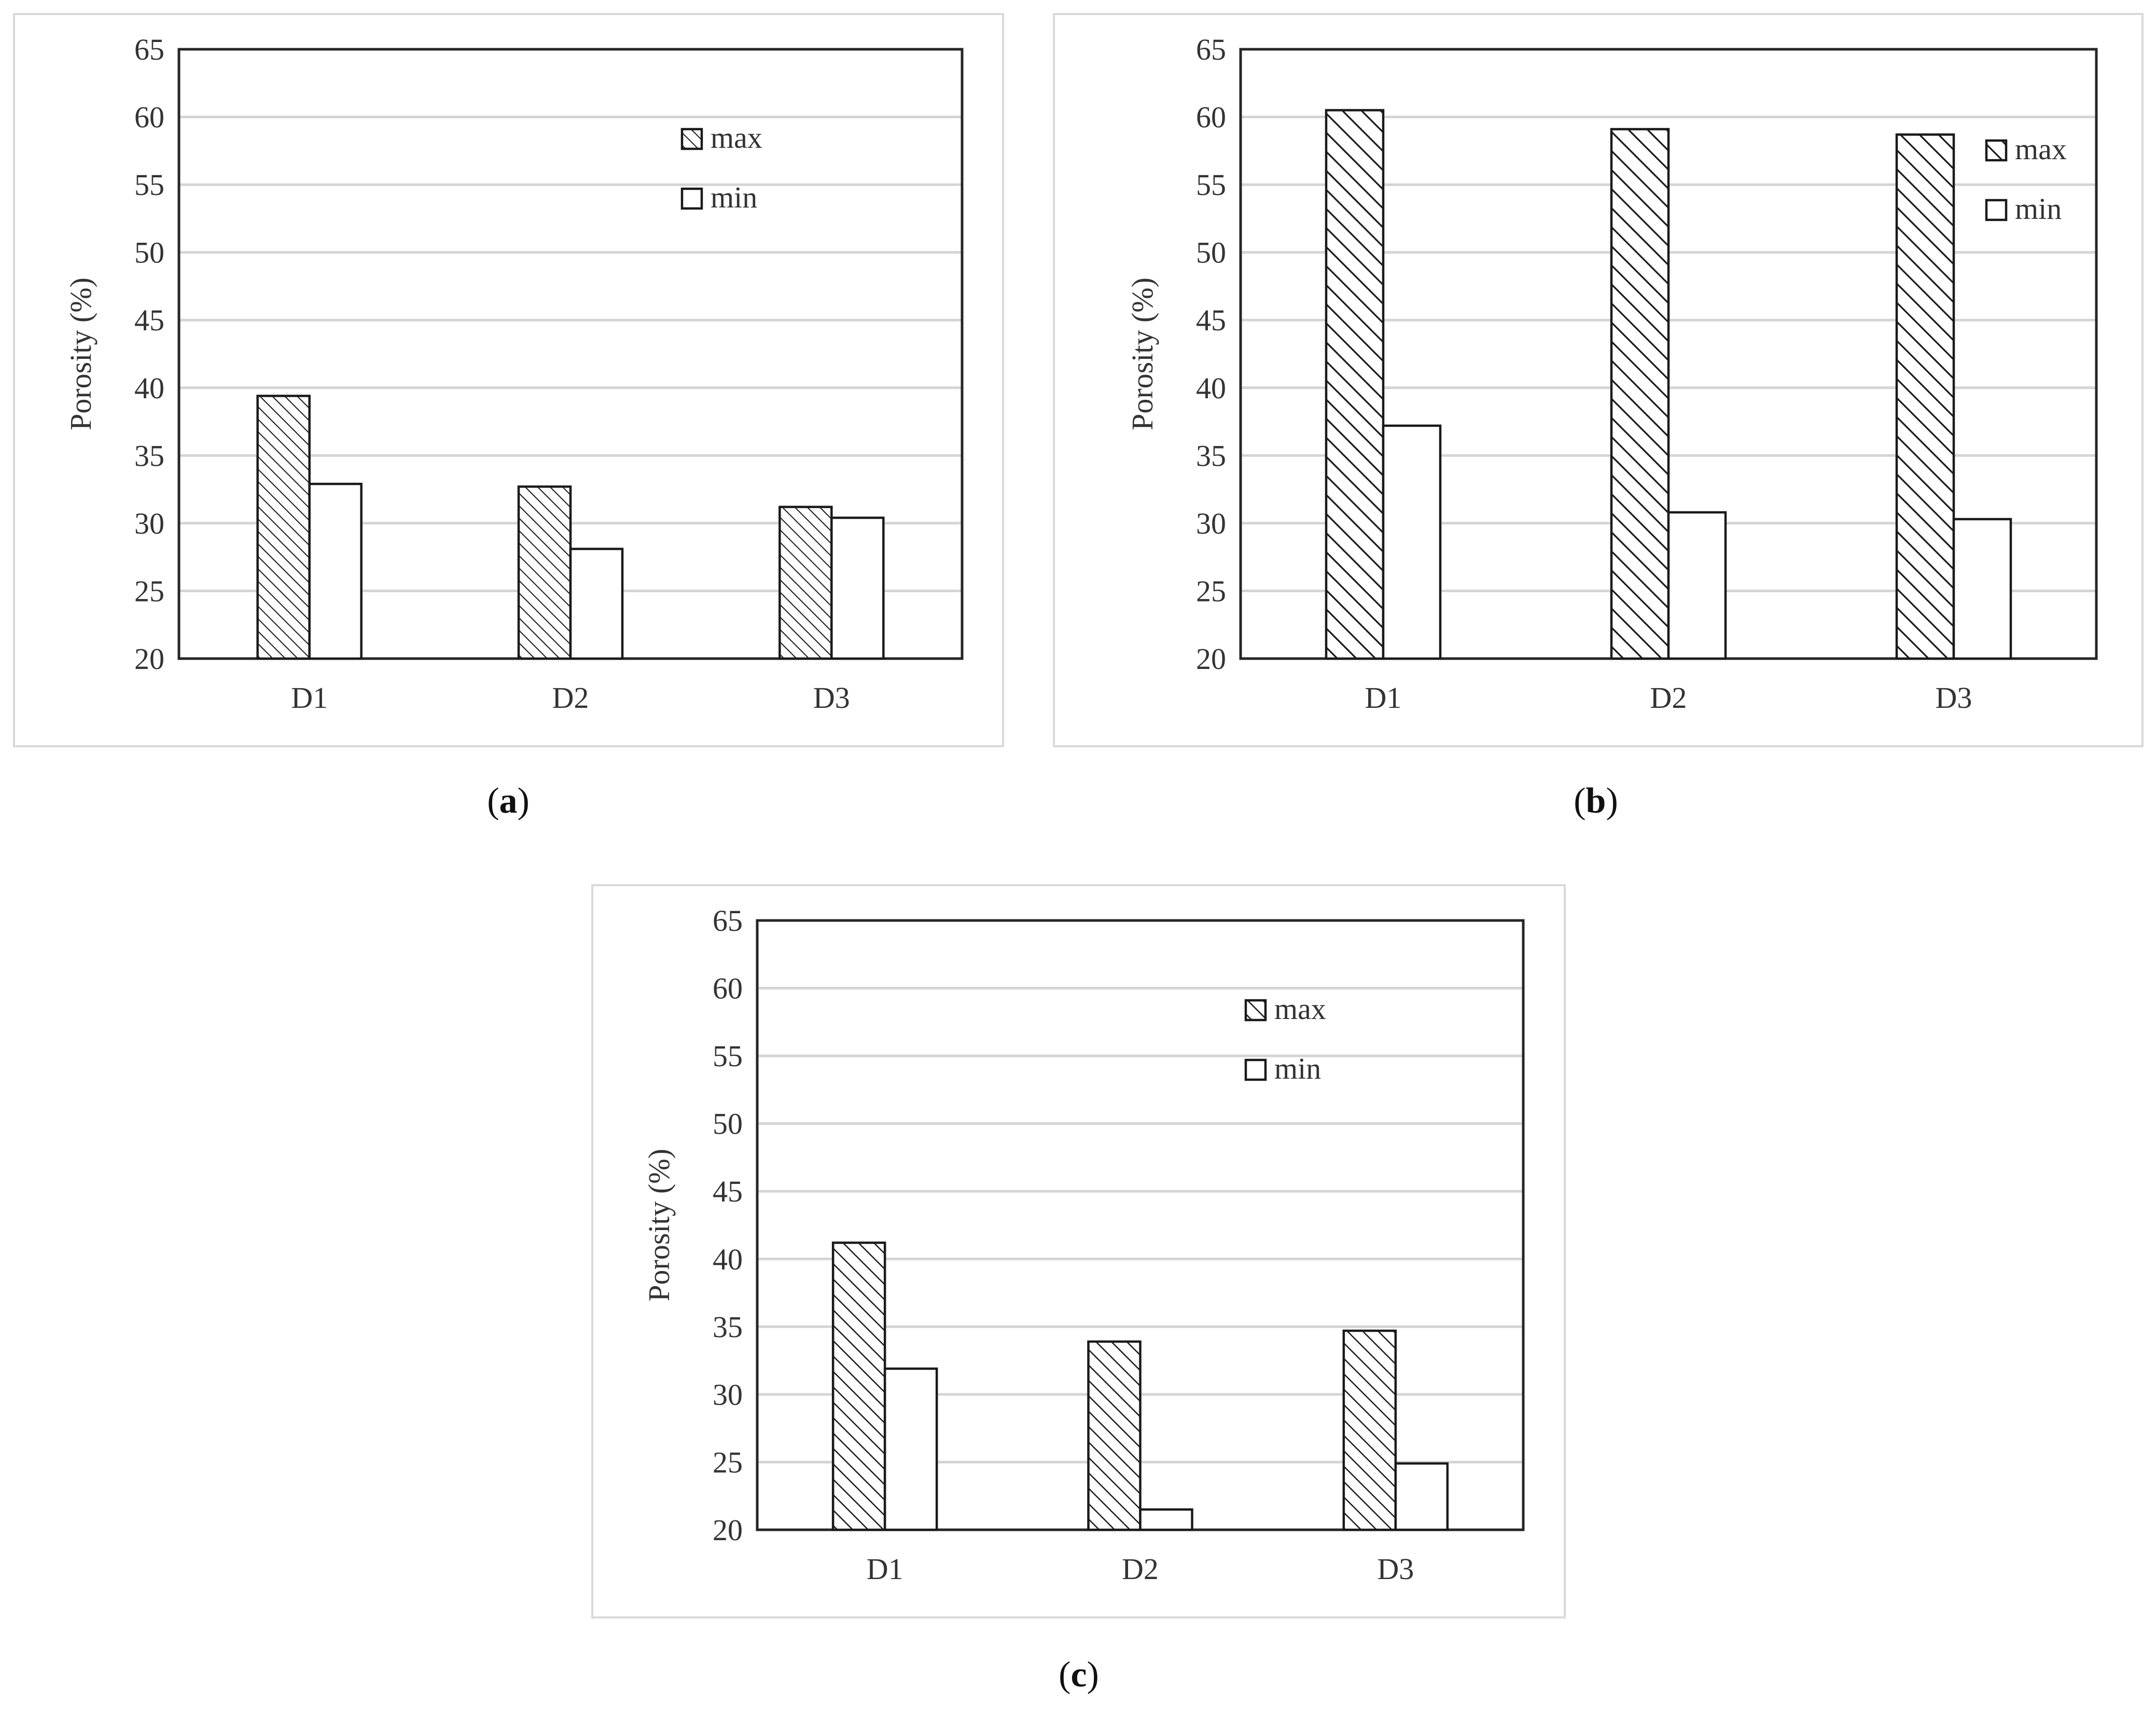 The width and height of the screenshot is (2156, 1717). Describe the element at coordinates (1079, 1675) in the screenshot. I see `panel-label-c: (c)` at that location.